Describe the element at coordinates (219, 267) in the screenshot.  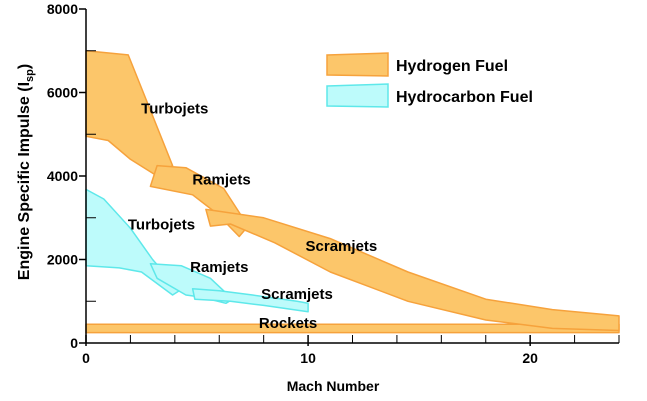
I see `region-label-ramjets-hydrocarbon: Ramjets` at that location.